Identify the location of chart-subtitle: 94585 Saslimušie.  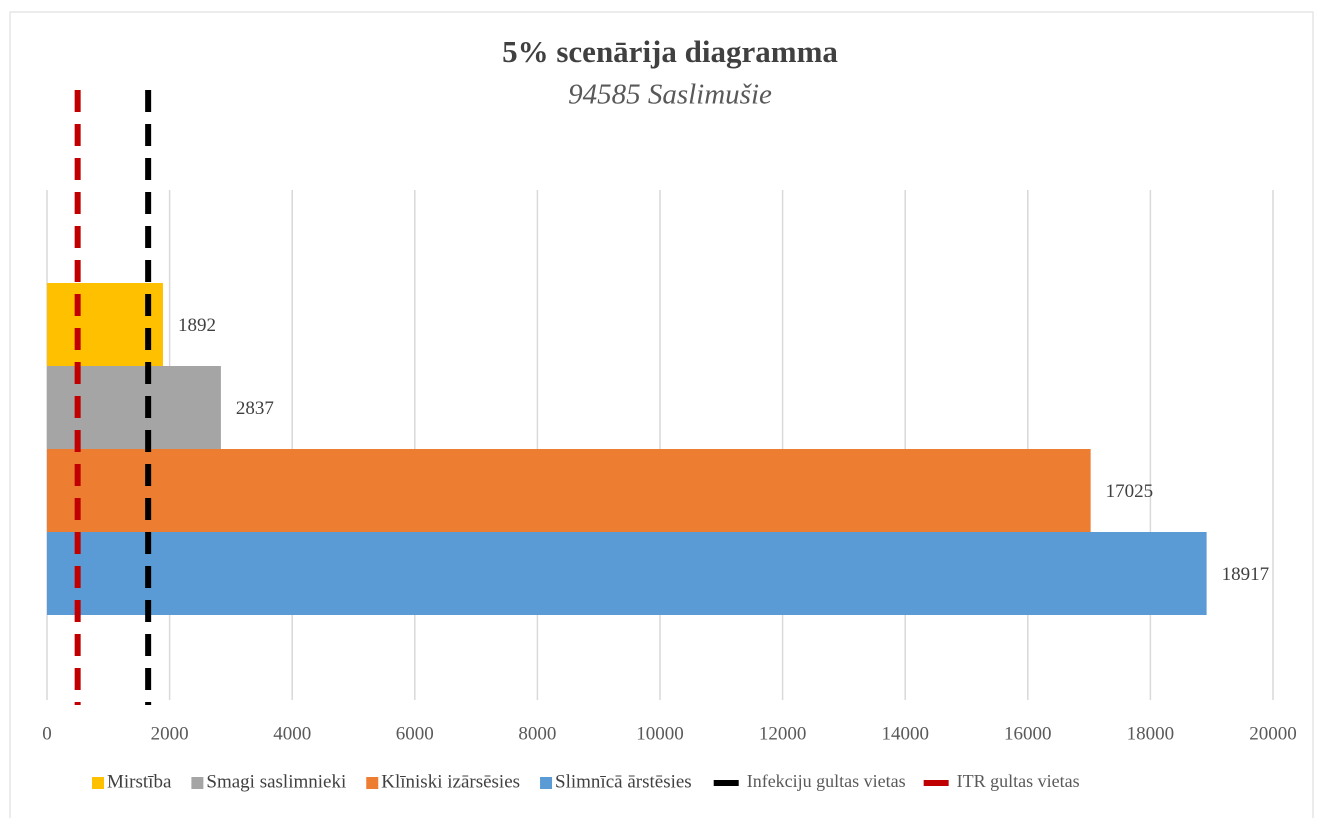
(670, 95).